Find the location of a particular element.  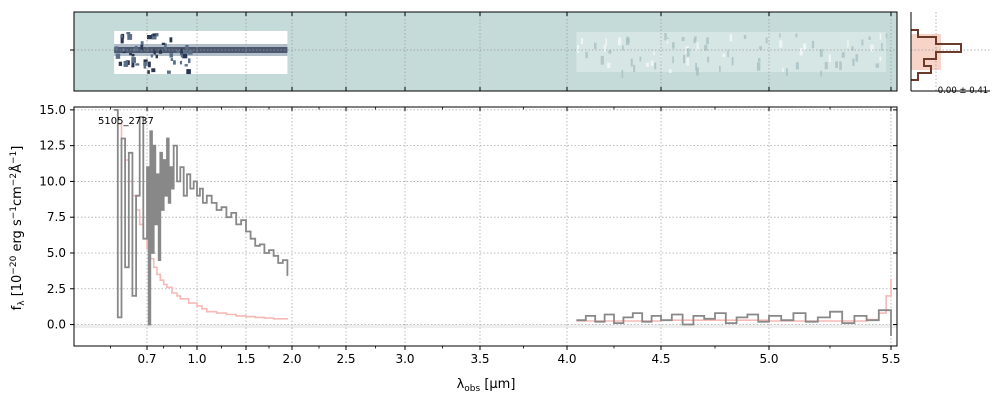

2d-trace is located at coordinates (501, 54).